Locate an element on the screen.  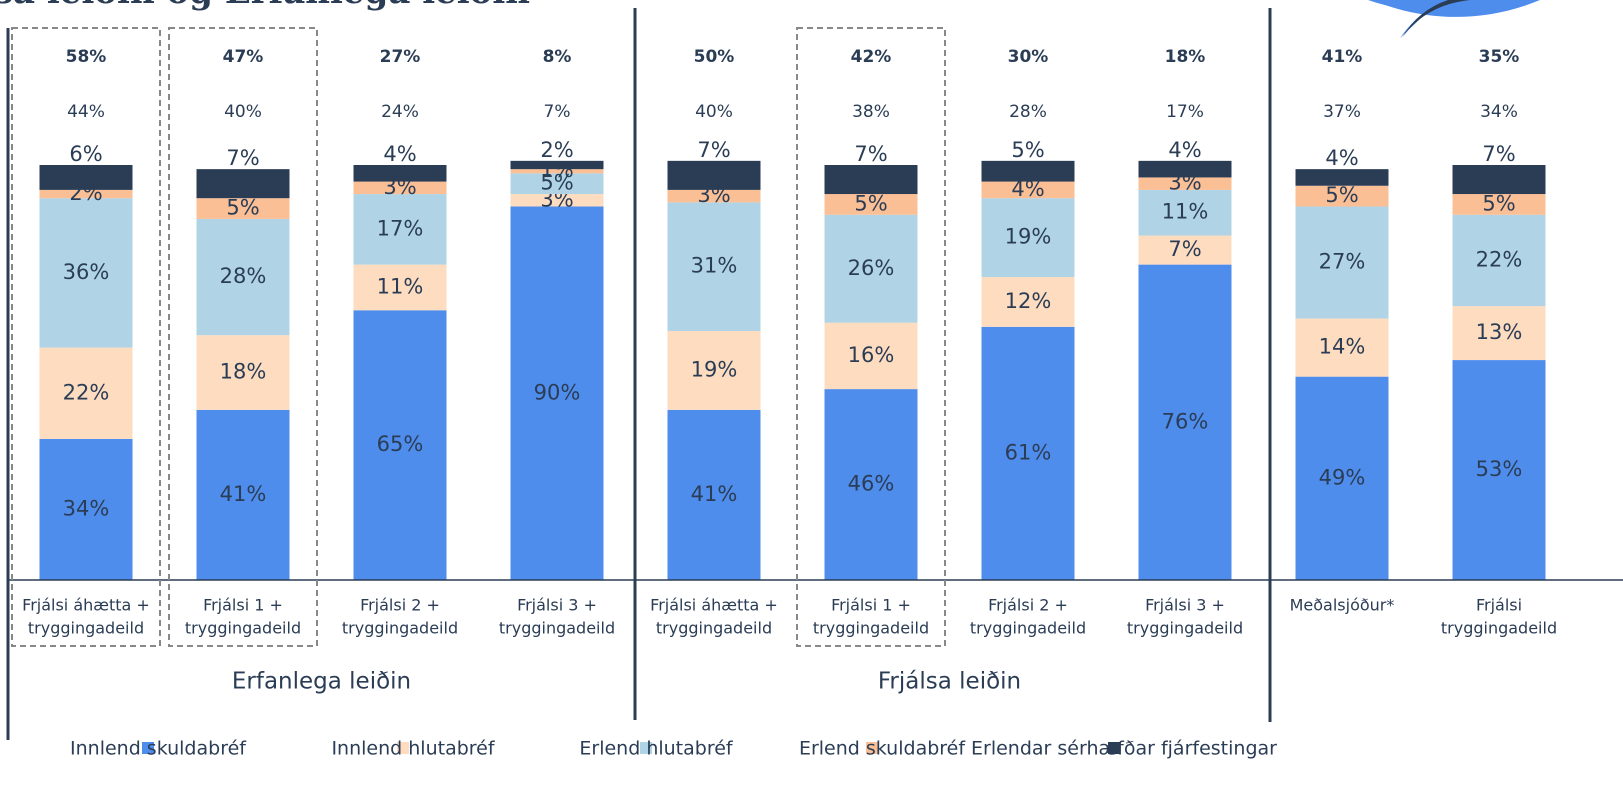
data-label: 34% is located at coordinates (86, 508).